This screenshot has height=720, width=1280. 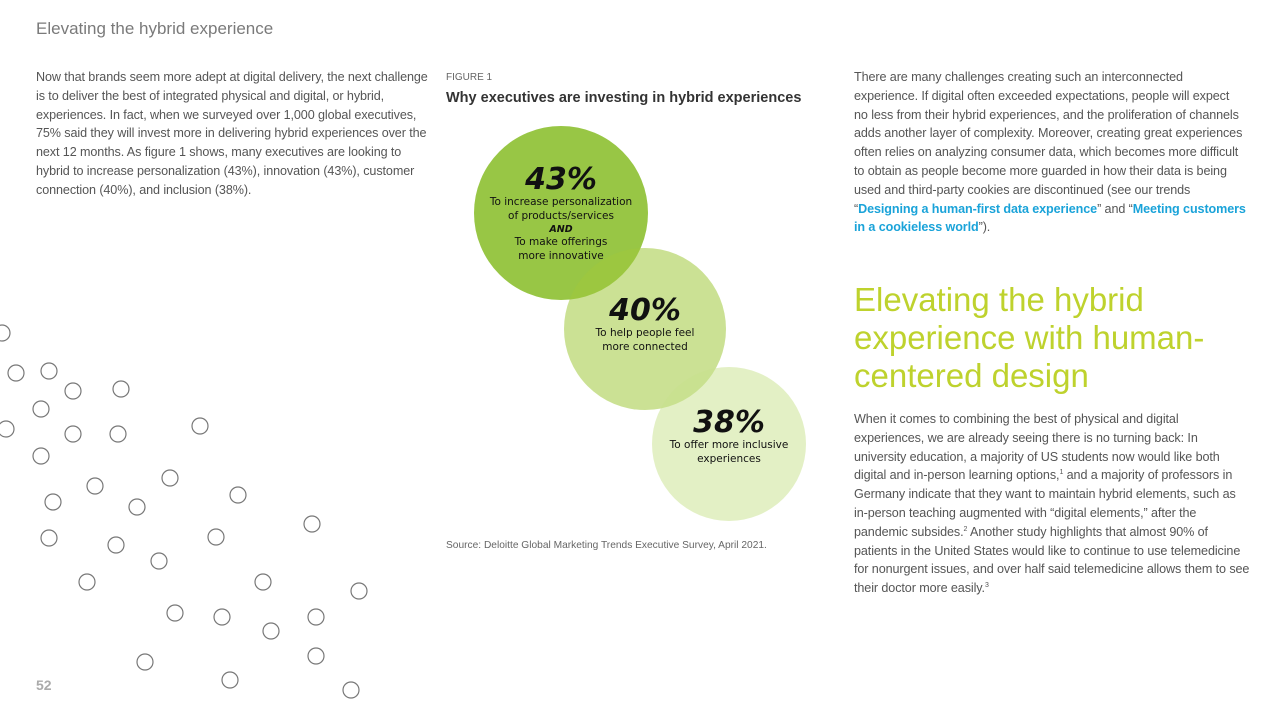 What do you see at coordinates (1061, 473) in the screenshot?
I see `footnote-ref: 1` at bounding box center [1061, 473].